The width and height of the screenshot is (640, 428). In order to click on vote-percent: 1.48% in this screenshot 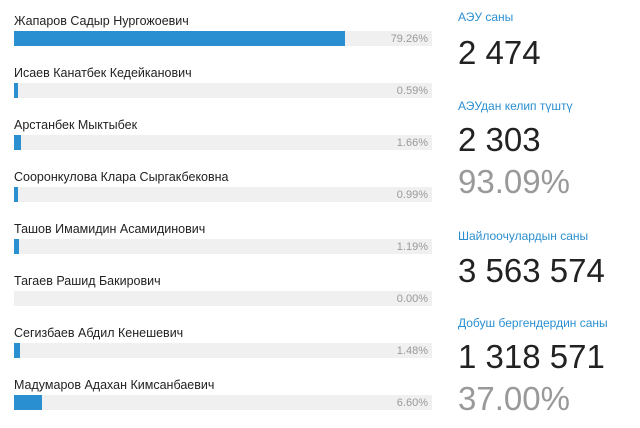, I will do `click(412, 351)`.